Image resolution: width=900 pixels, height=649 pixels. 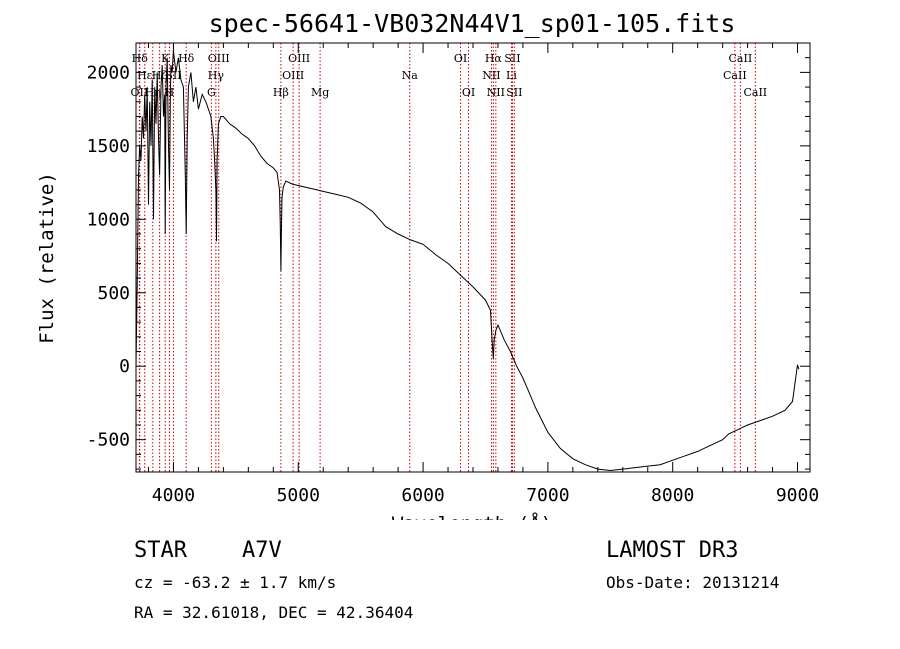 I want to click on line-marker-label-14: OIII, so click(x=293, y=75).